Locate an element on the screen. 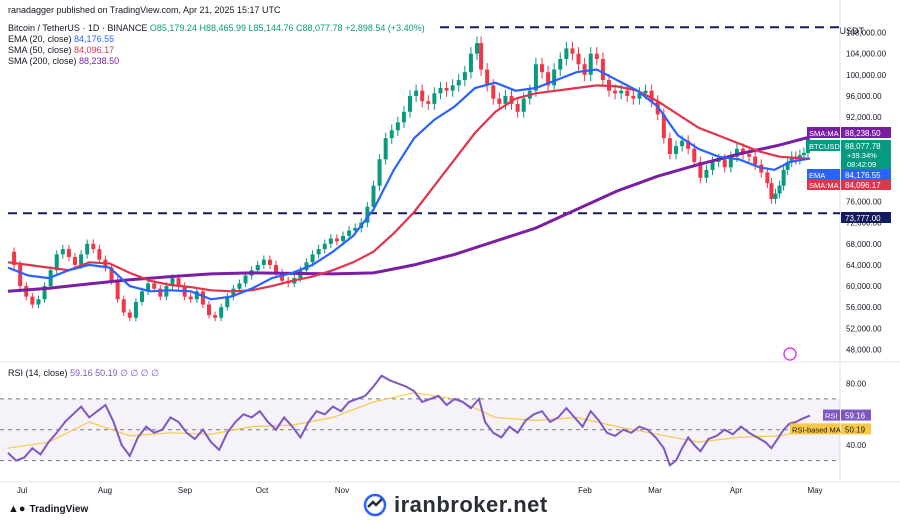  tradingview-logo: ▲● TradingView is located at coordinates (48, 509).